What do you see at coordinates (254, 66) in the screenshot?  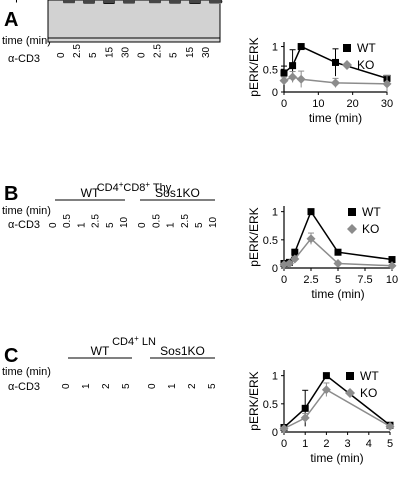 I see `y-axis-label: pERK/ERK` at bounding box center [254, 66].